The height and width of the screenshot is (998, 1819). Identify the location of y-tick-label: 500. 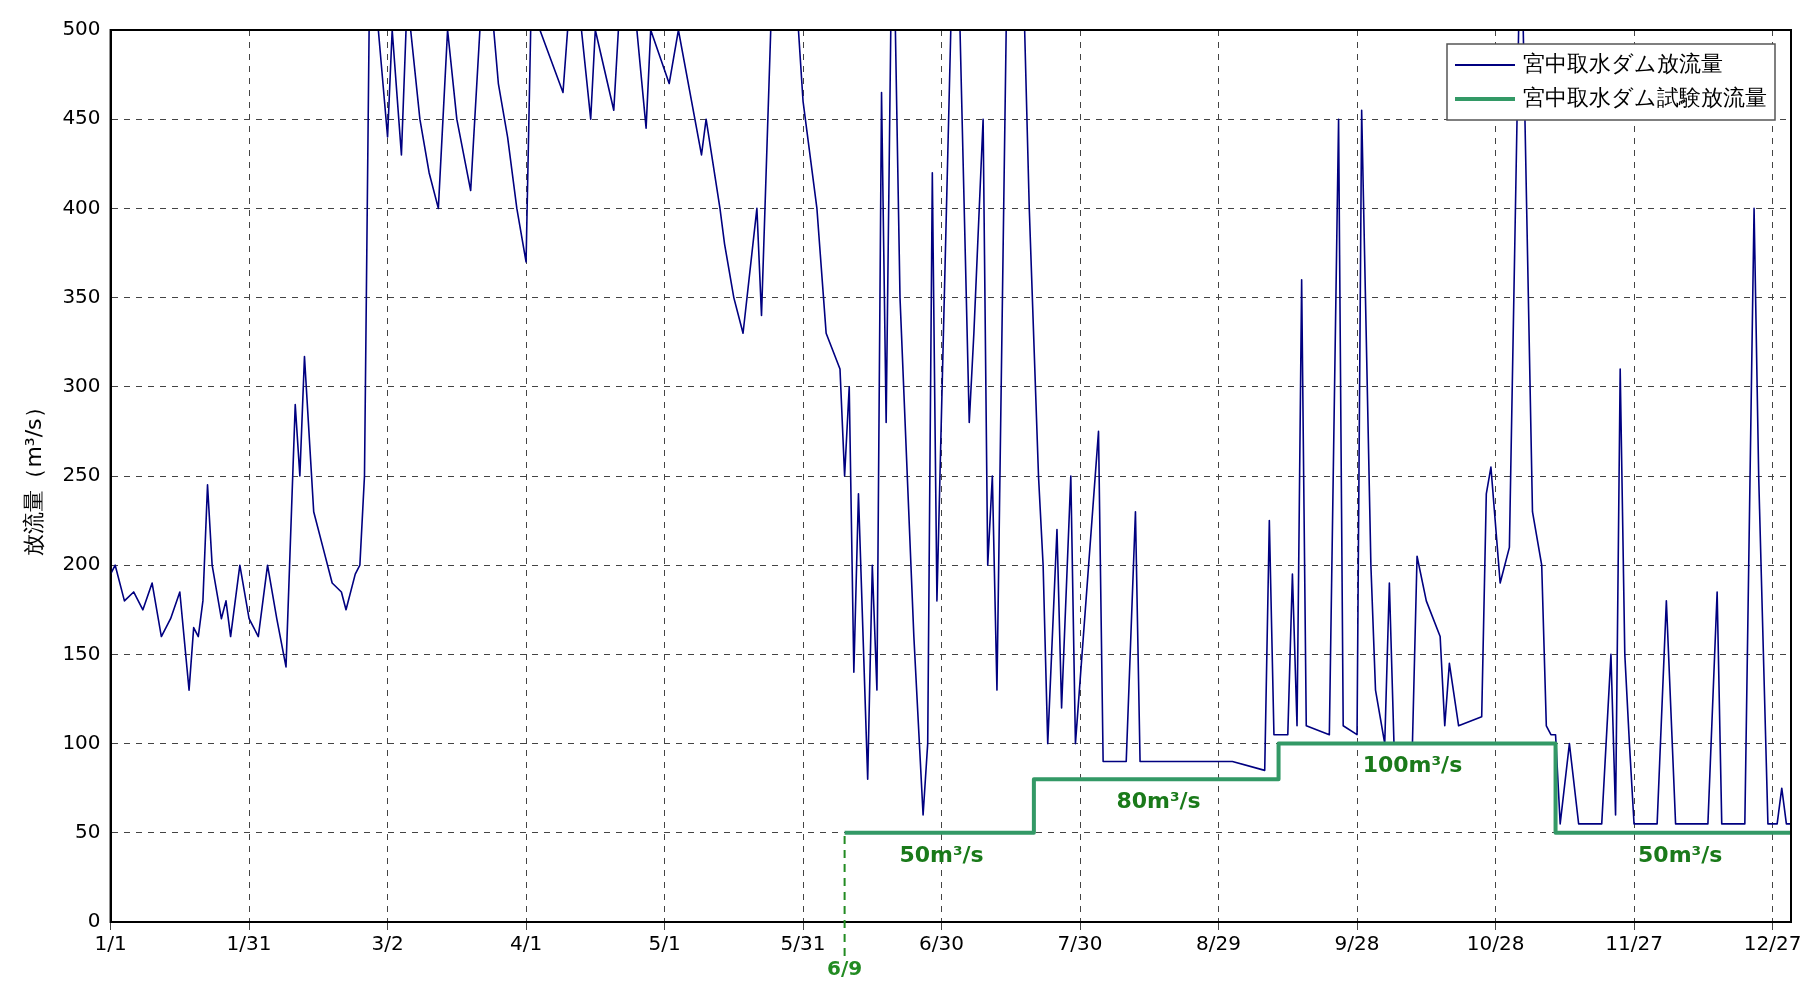
(81, 28).